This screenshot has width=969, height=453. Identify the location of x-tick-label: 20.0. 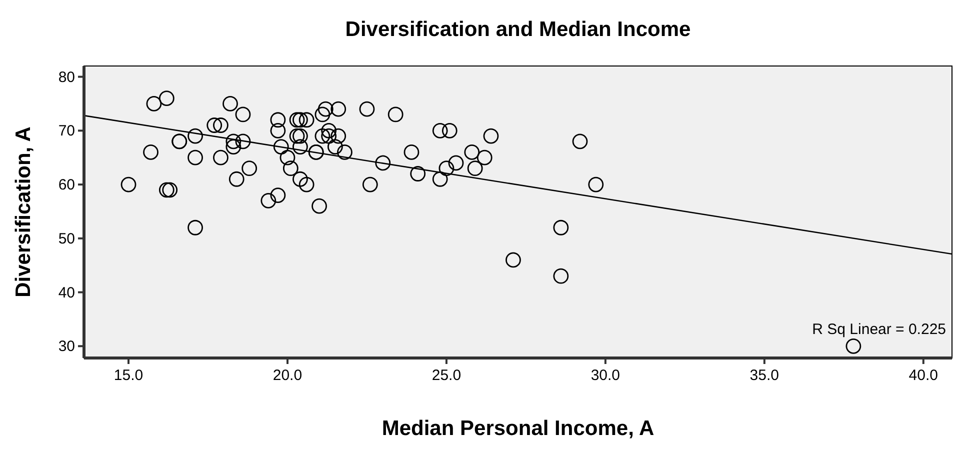
(287, 375).